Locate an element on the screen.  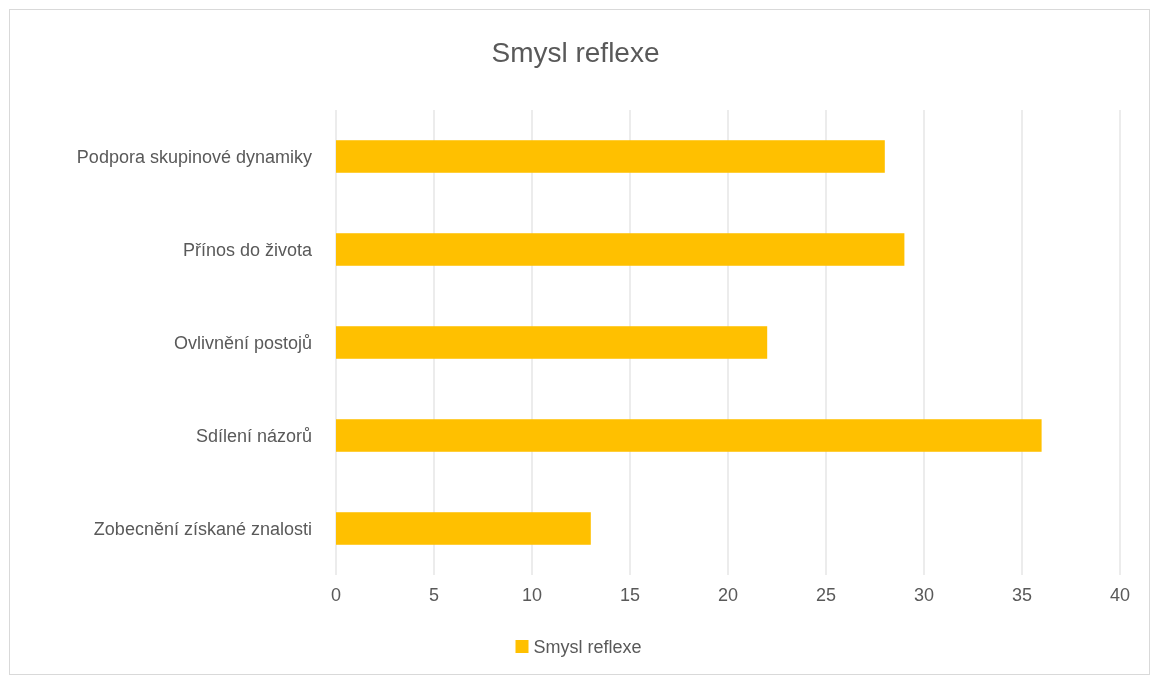
y-tick-label: Přínos do života is located at coordinates (247, 249).